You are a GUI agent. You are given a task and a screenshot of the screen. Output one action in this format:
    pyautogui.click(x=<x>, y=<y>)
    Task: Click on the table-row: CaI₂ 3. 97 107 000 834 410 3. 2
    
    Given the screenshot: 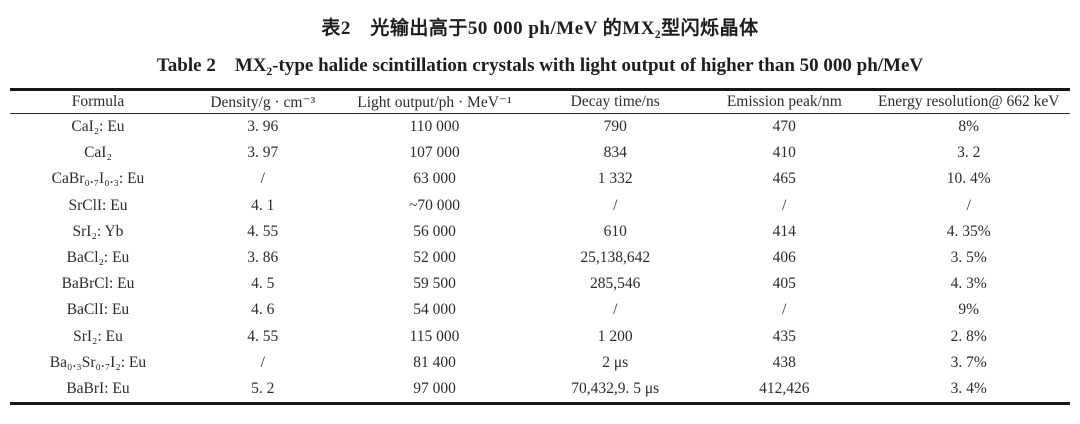 What is the action you would take?
    pyautogui.click(x=540, y=153)
    